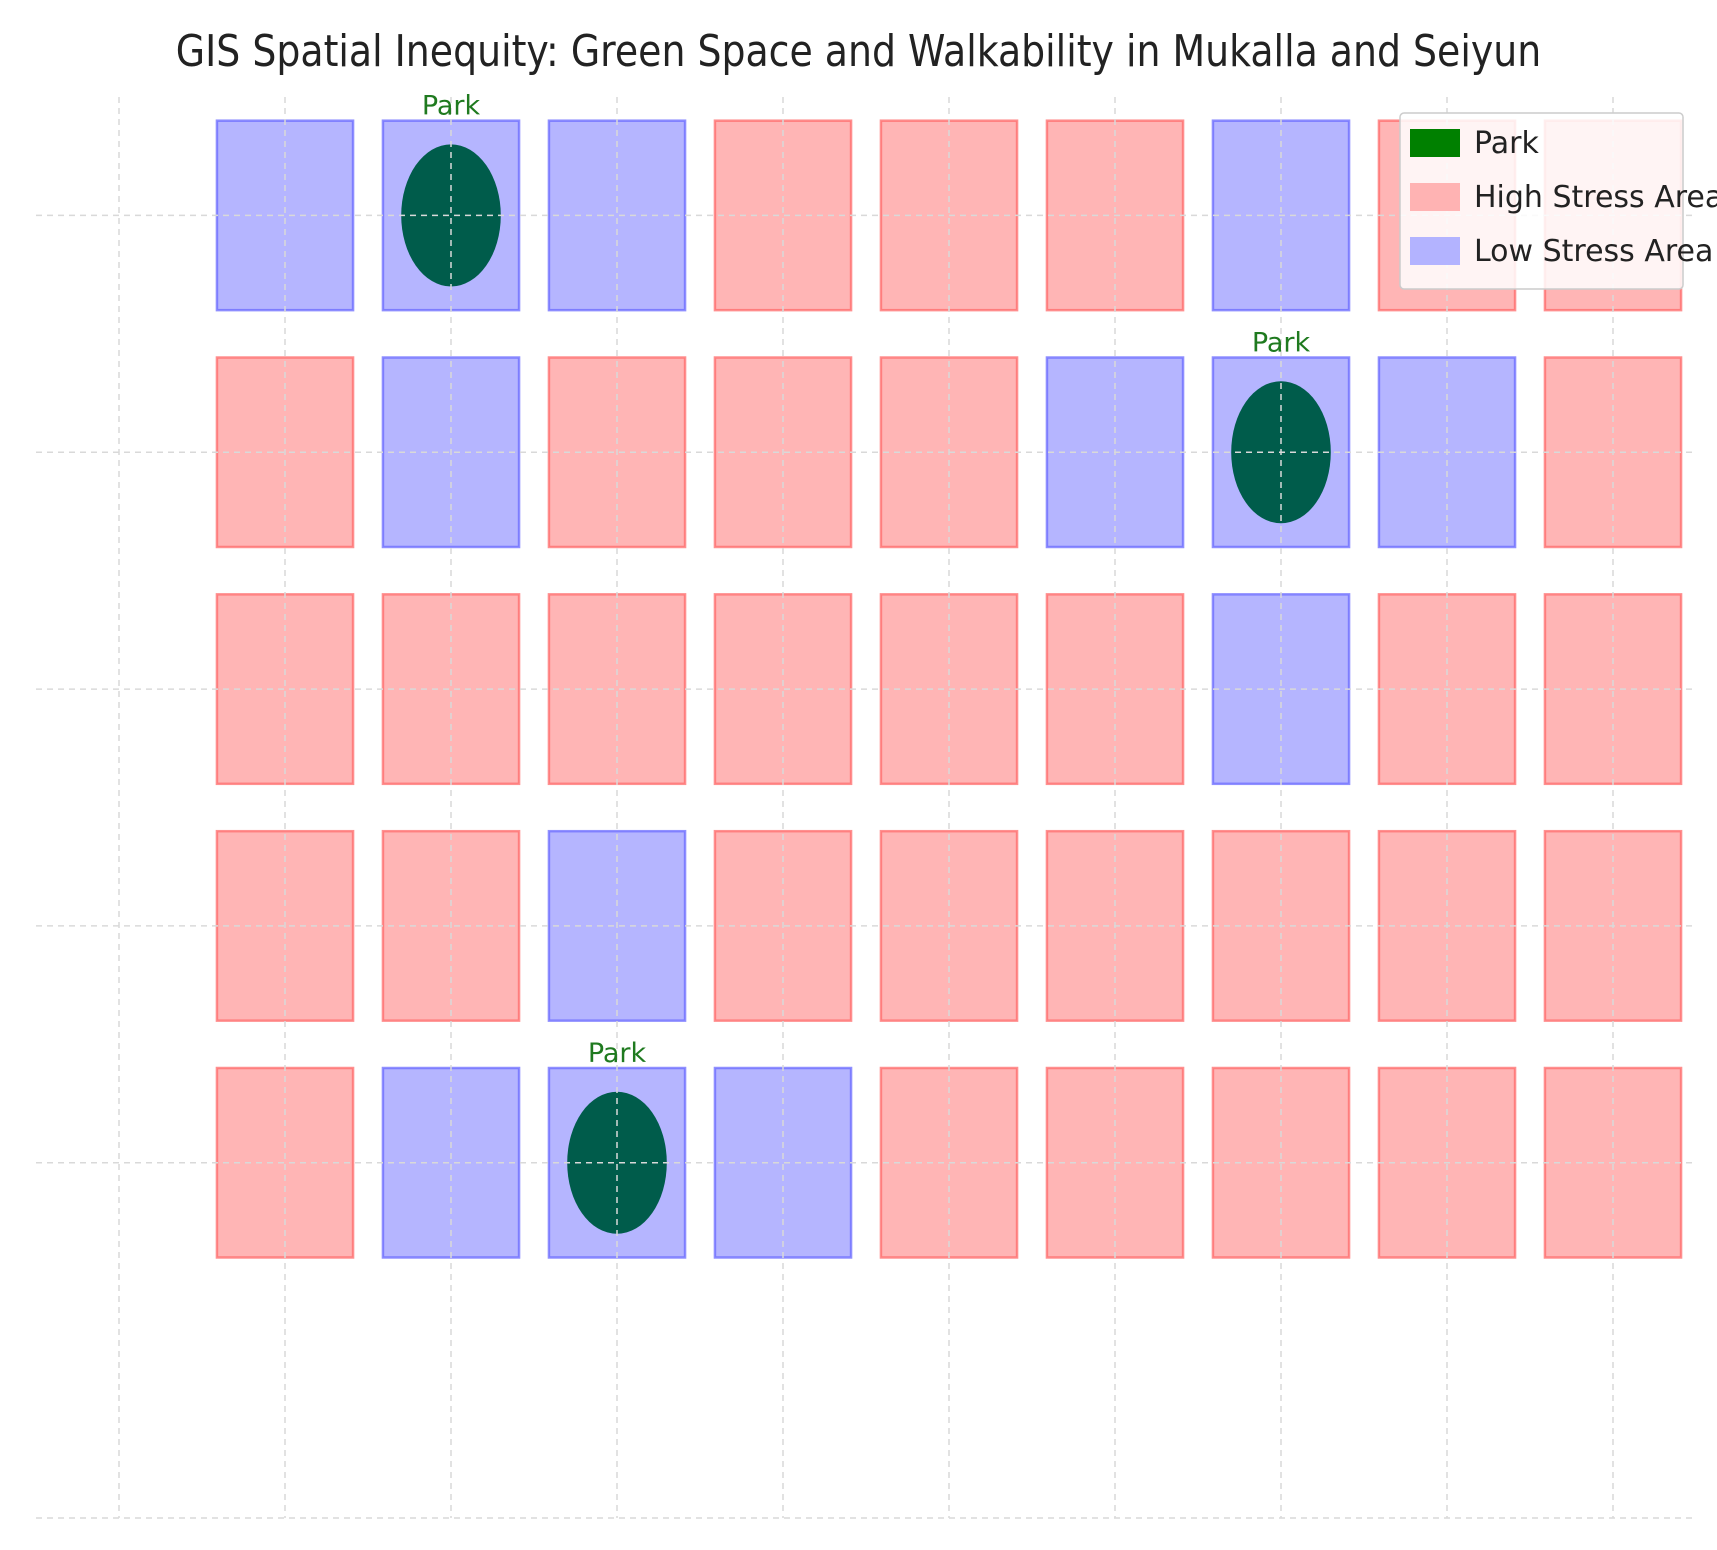 This screenshot has width=1717, height=1550. I want to click on legend-label: High Stress Area, so click(1595, 197).